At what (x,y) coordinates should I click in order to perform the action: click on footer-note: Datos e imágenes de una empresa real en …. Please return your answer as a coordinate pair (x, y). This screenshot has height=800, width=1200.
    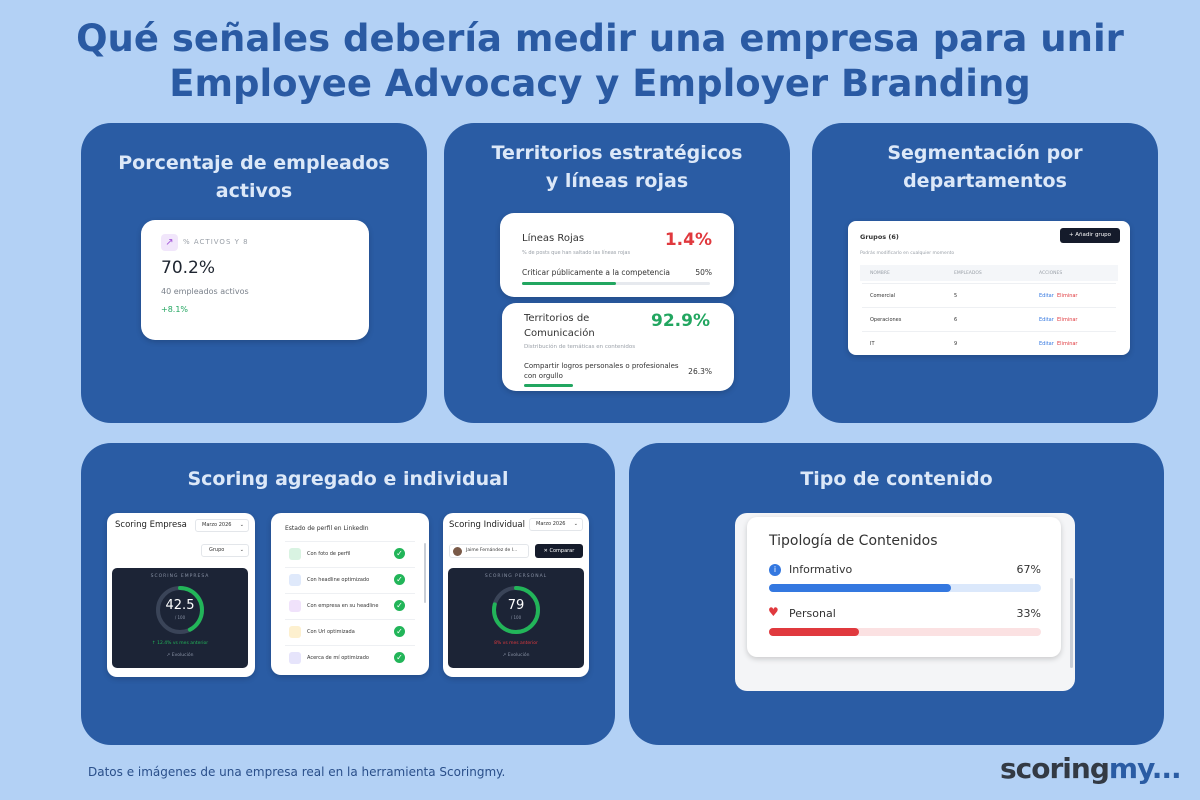
    Looking at the image, I should click on (297, 772).